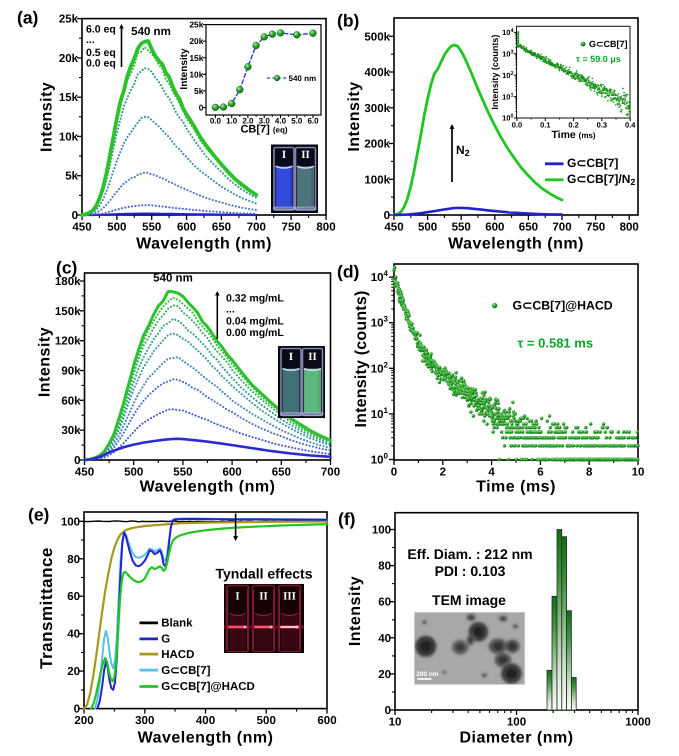 The image size is (679, 756). I want to click on svg-text: 20, so click(73, 672).